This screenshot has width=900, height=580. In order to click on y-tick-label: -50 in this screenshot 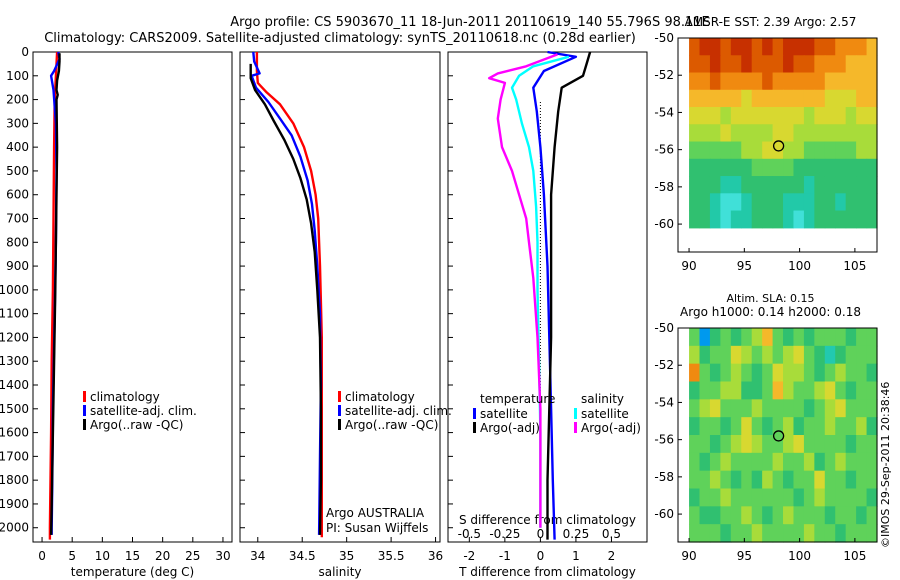, I will do `click(664, 328)`.